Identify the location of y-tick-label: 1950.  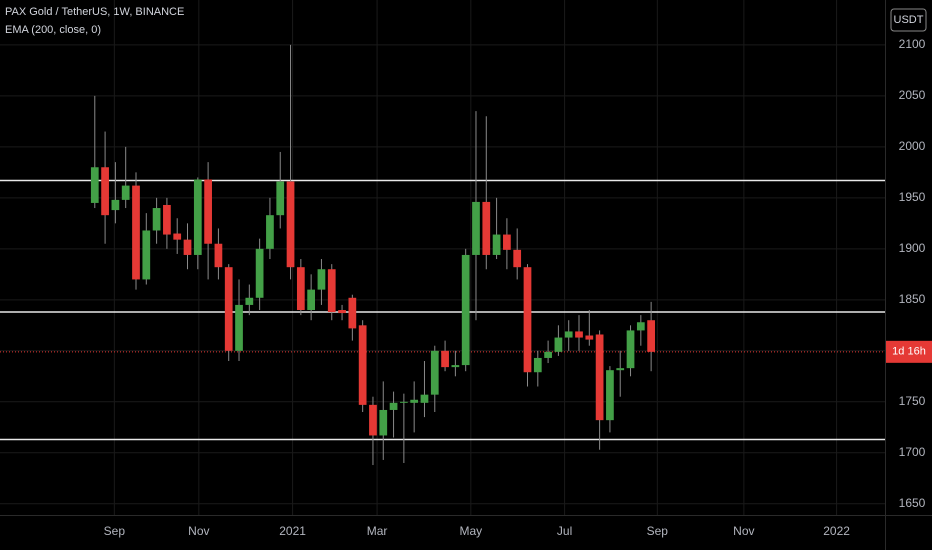
(912, 197).